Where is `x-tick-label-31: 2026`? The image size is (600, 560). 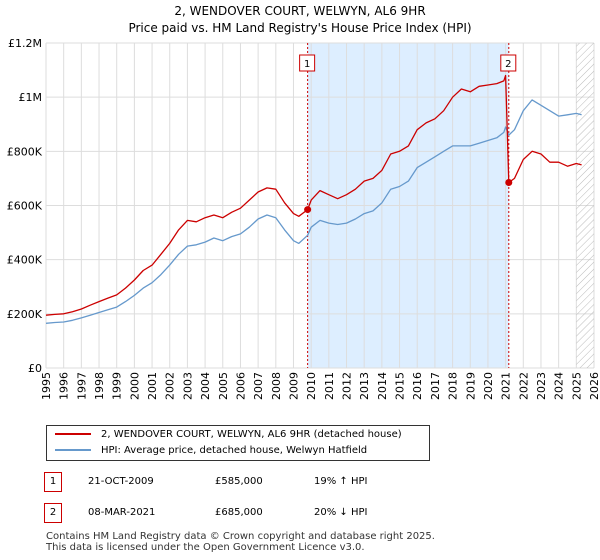
x-tick-label-31: 2026 is located at coordinates (594, 386).